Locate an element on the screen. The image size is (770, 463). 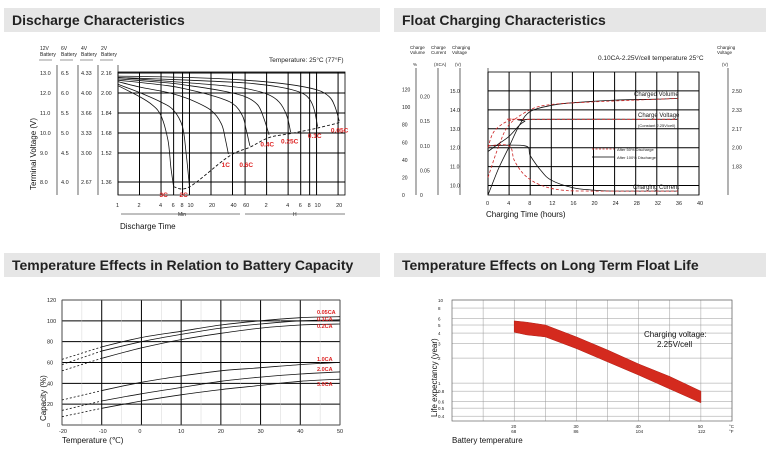
float-volume-tick: 20 is located at coordinates (405, 178).